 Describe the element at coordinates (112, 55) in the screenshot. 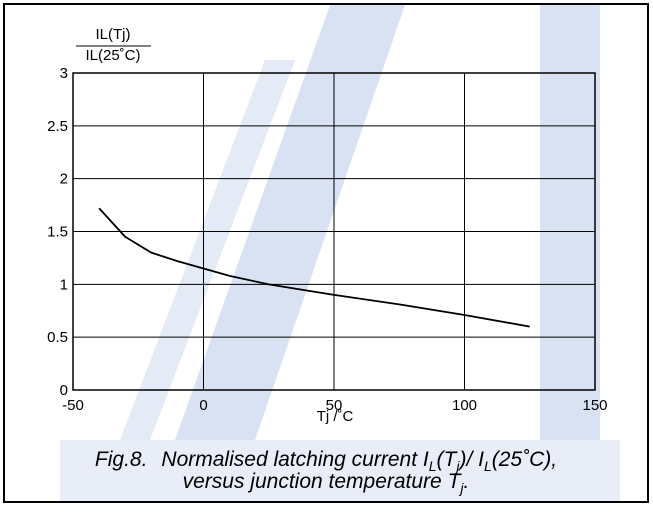

I see `y-label-bottom: IL(25˚C)` at that location.